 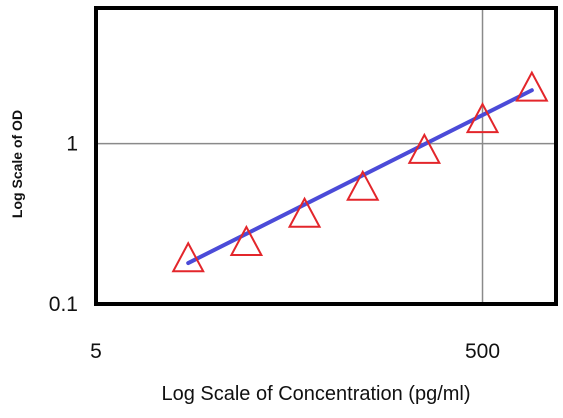 I want to click on x-axis-title: Log Scale of Concentration (pg/ml), so click(x=315, y=394).